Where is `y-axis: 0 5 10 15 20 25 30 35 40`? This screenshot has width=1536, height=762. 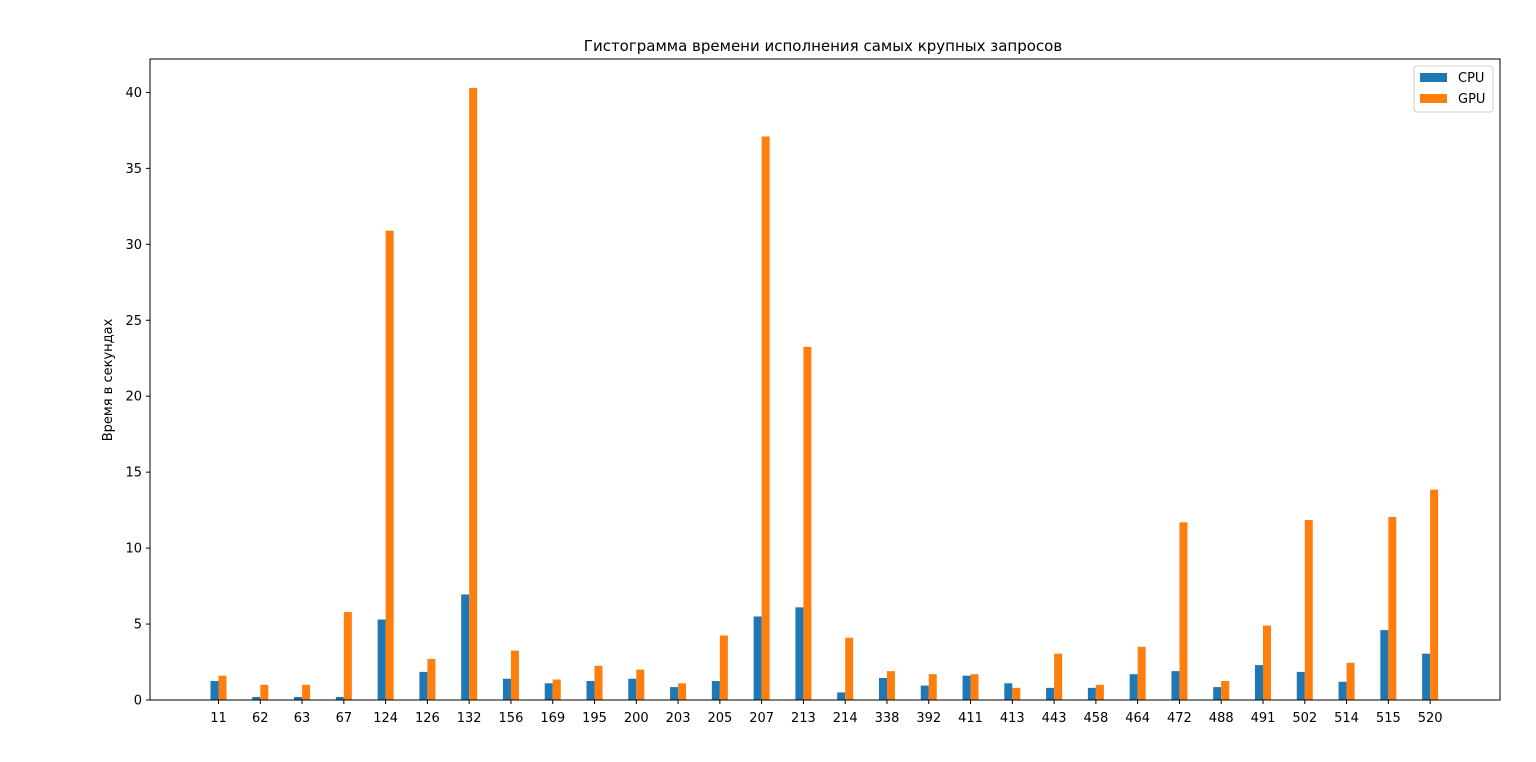 y-axis: 0 5 10 15 20 25 30 35 40 is located at coordinates (137, 397).